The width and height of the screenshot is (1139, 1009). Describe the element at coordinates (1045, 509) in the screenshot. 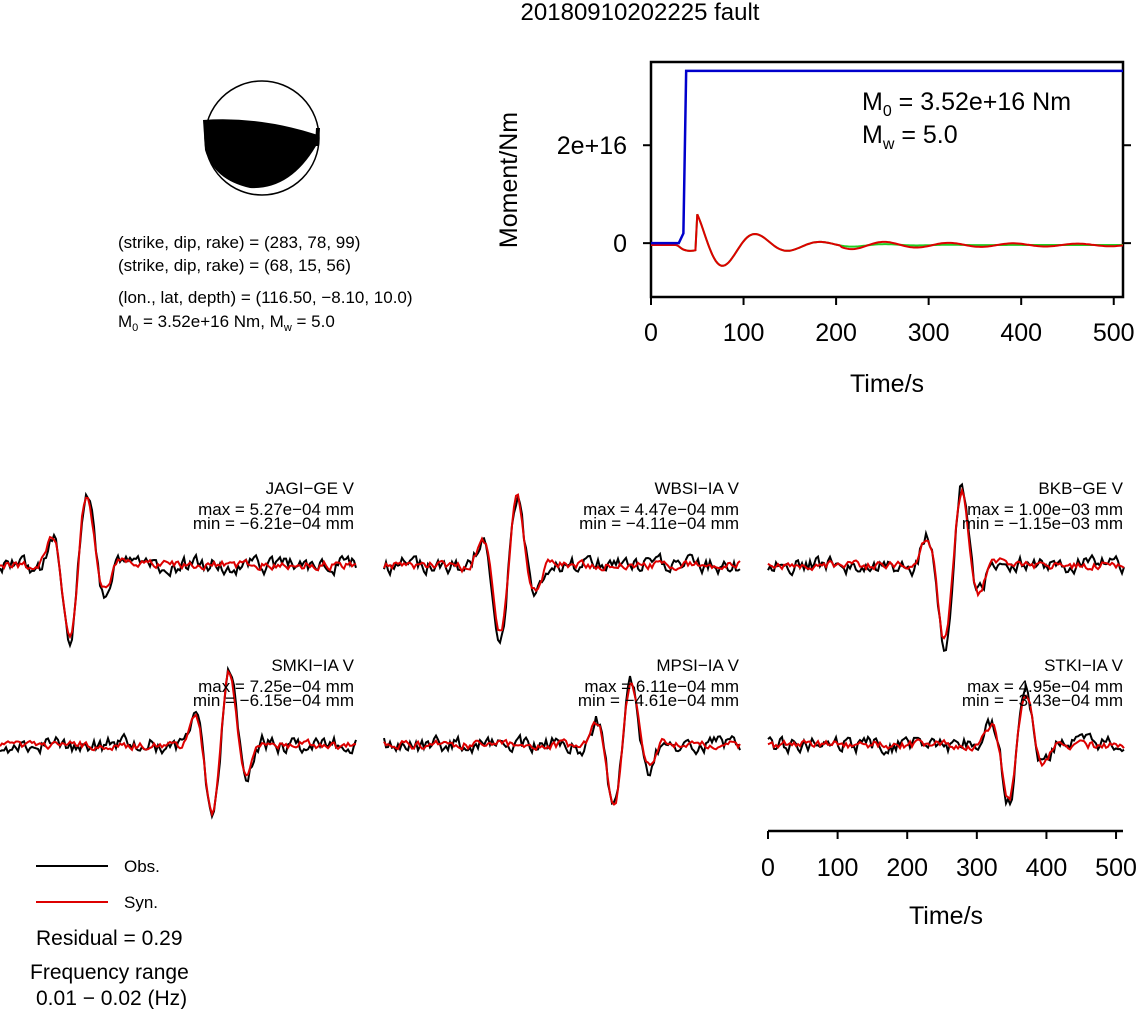

I see `station-max: max = 1.00e−03 mm` at that location.